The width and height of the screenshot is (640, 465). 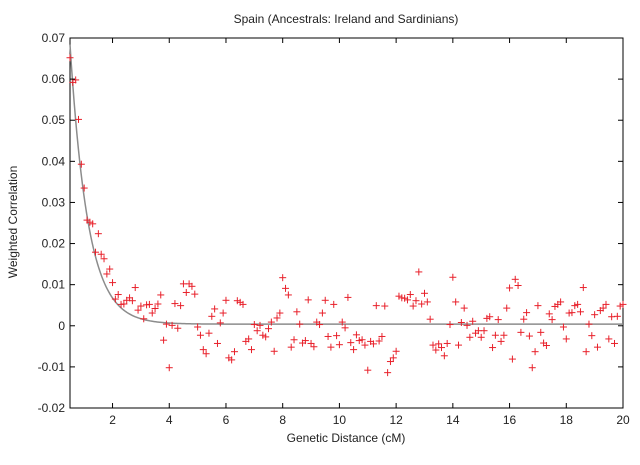 I want to click on y-tick-label: 0.05, so click(x=54, y=120).